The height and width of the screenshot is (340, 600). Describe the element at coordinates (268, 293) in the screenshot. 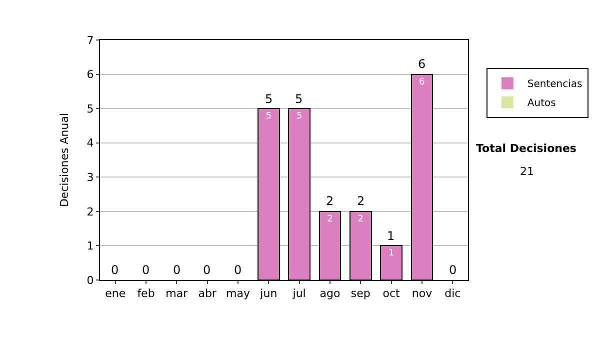

I see `x-tick-label: jun` at that location.